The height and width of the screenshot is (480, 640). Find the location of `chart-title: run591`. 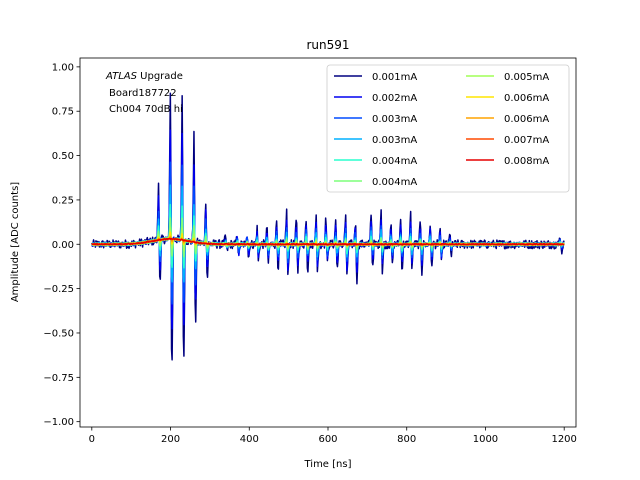

chart-title: run591 is located at coordinates (327, 45).